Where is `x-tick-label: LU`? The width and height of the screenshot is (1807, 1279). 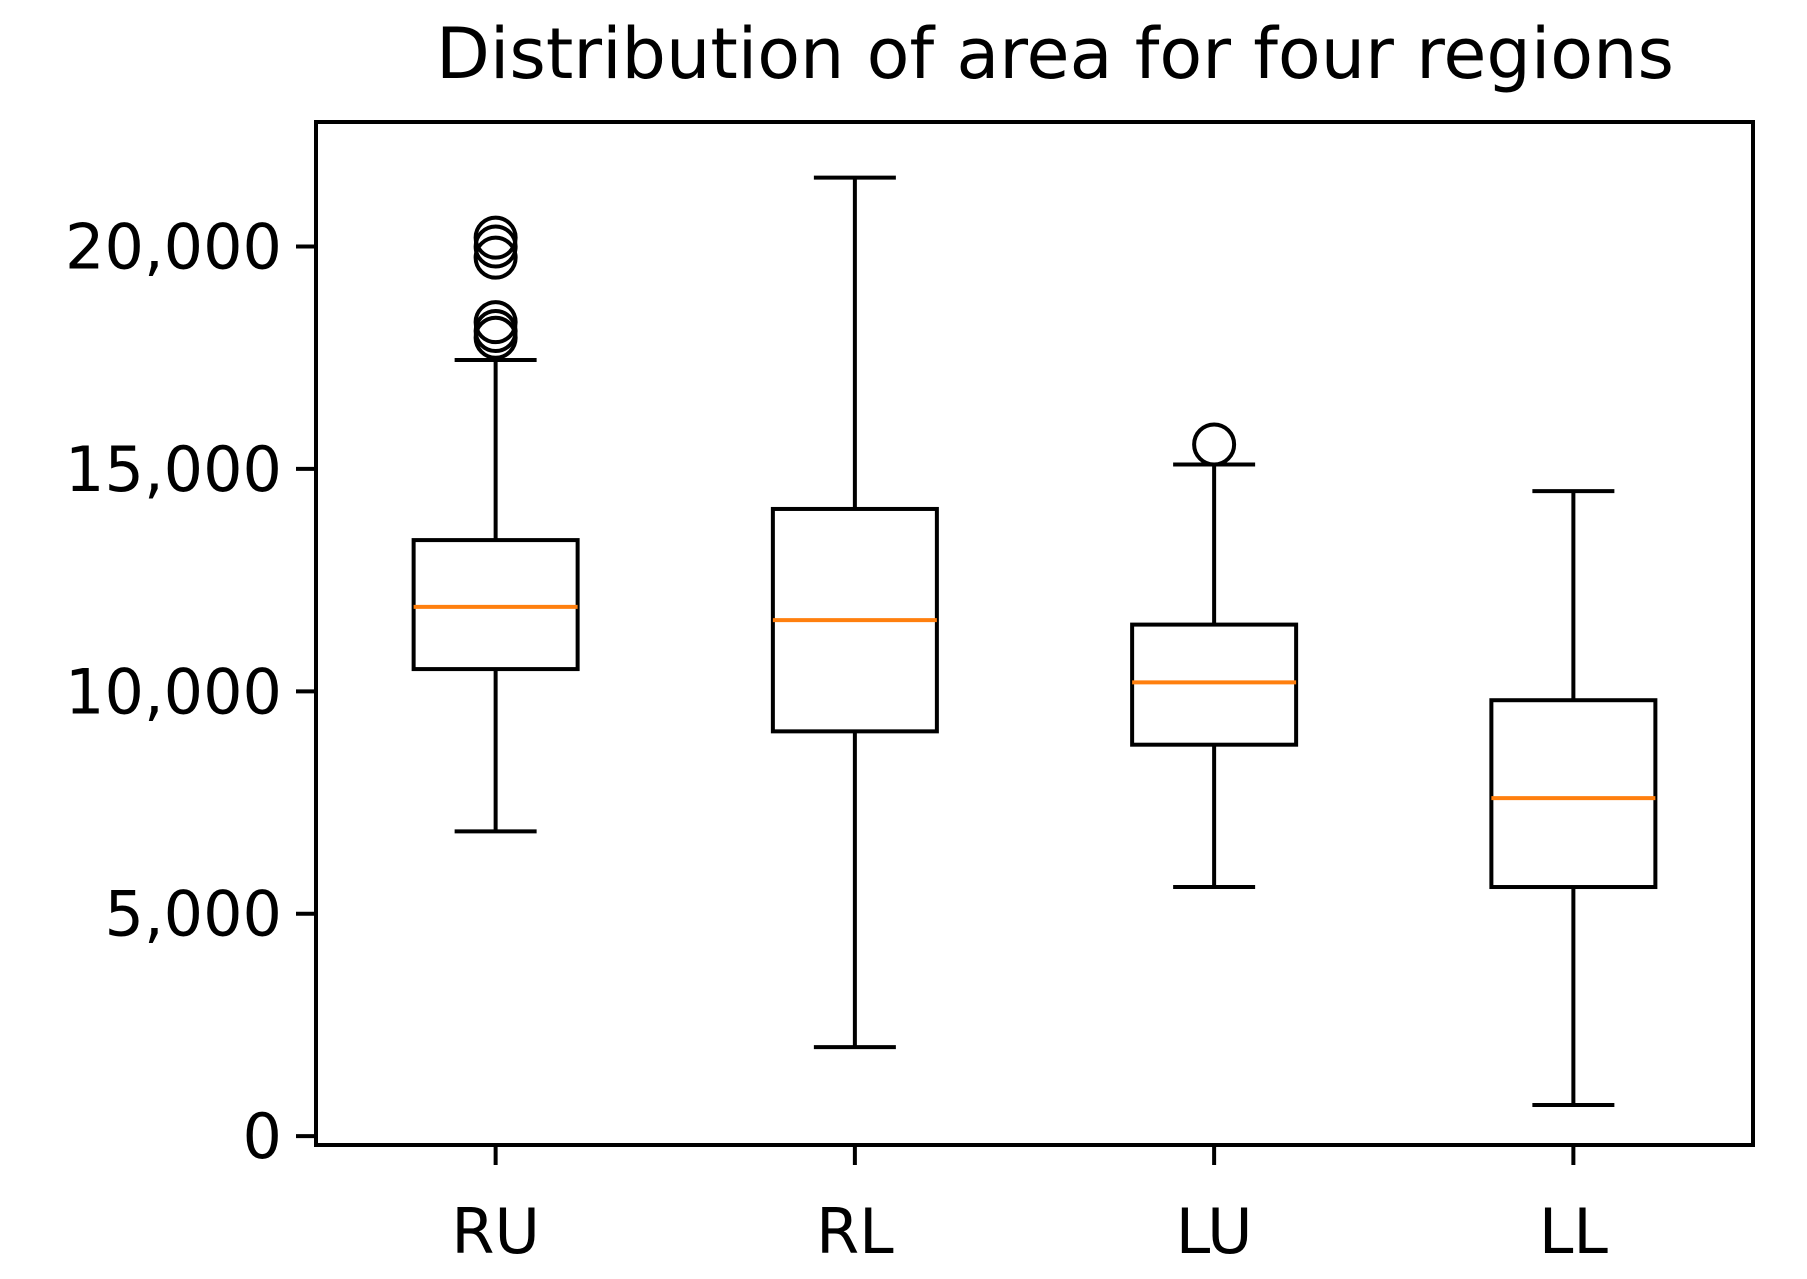 x-tick-label: LU is located at coordinates (1214, 1231).